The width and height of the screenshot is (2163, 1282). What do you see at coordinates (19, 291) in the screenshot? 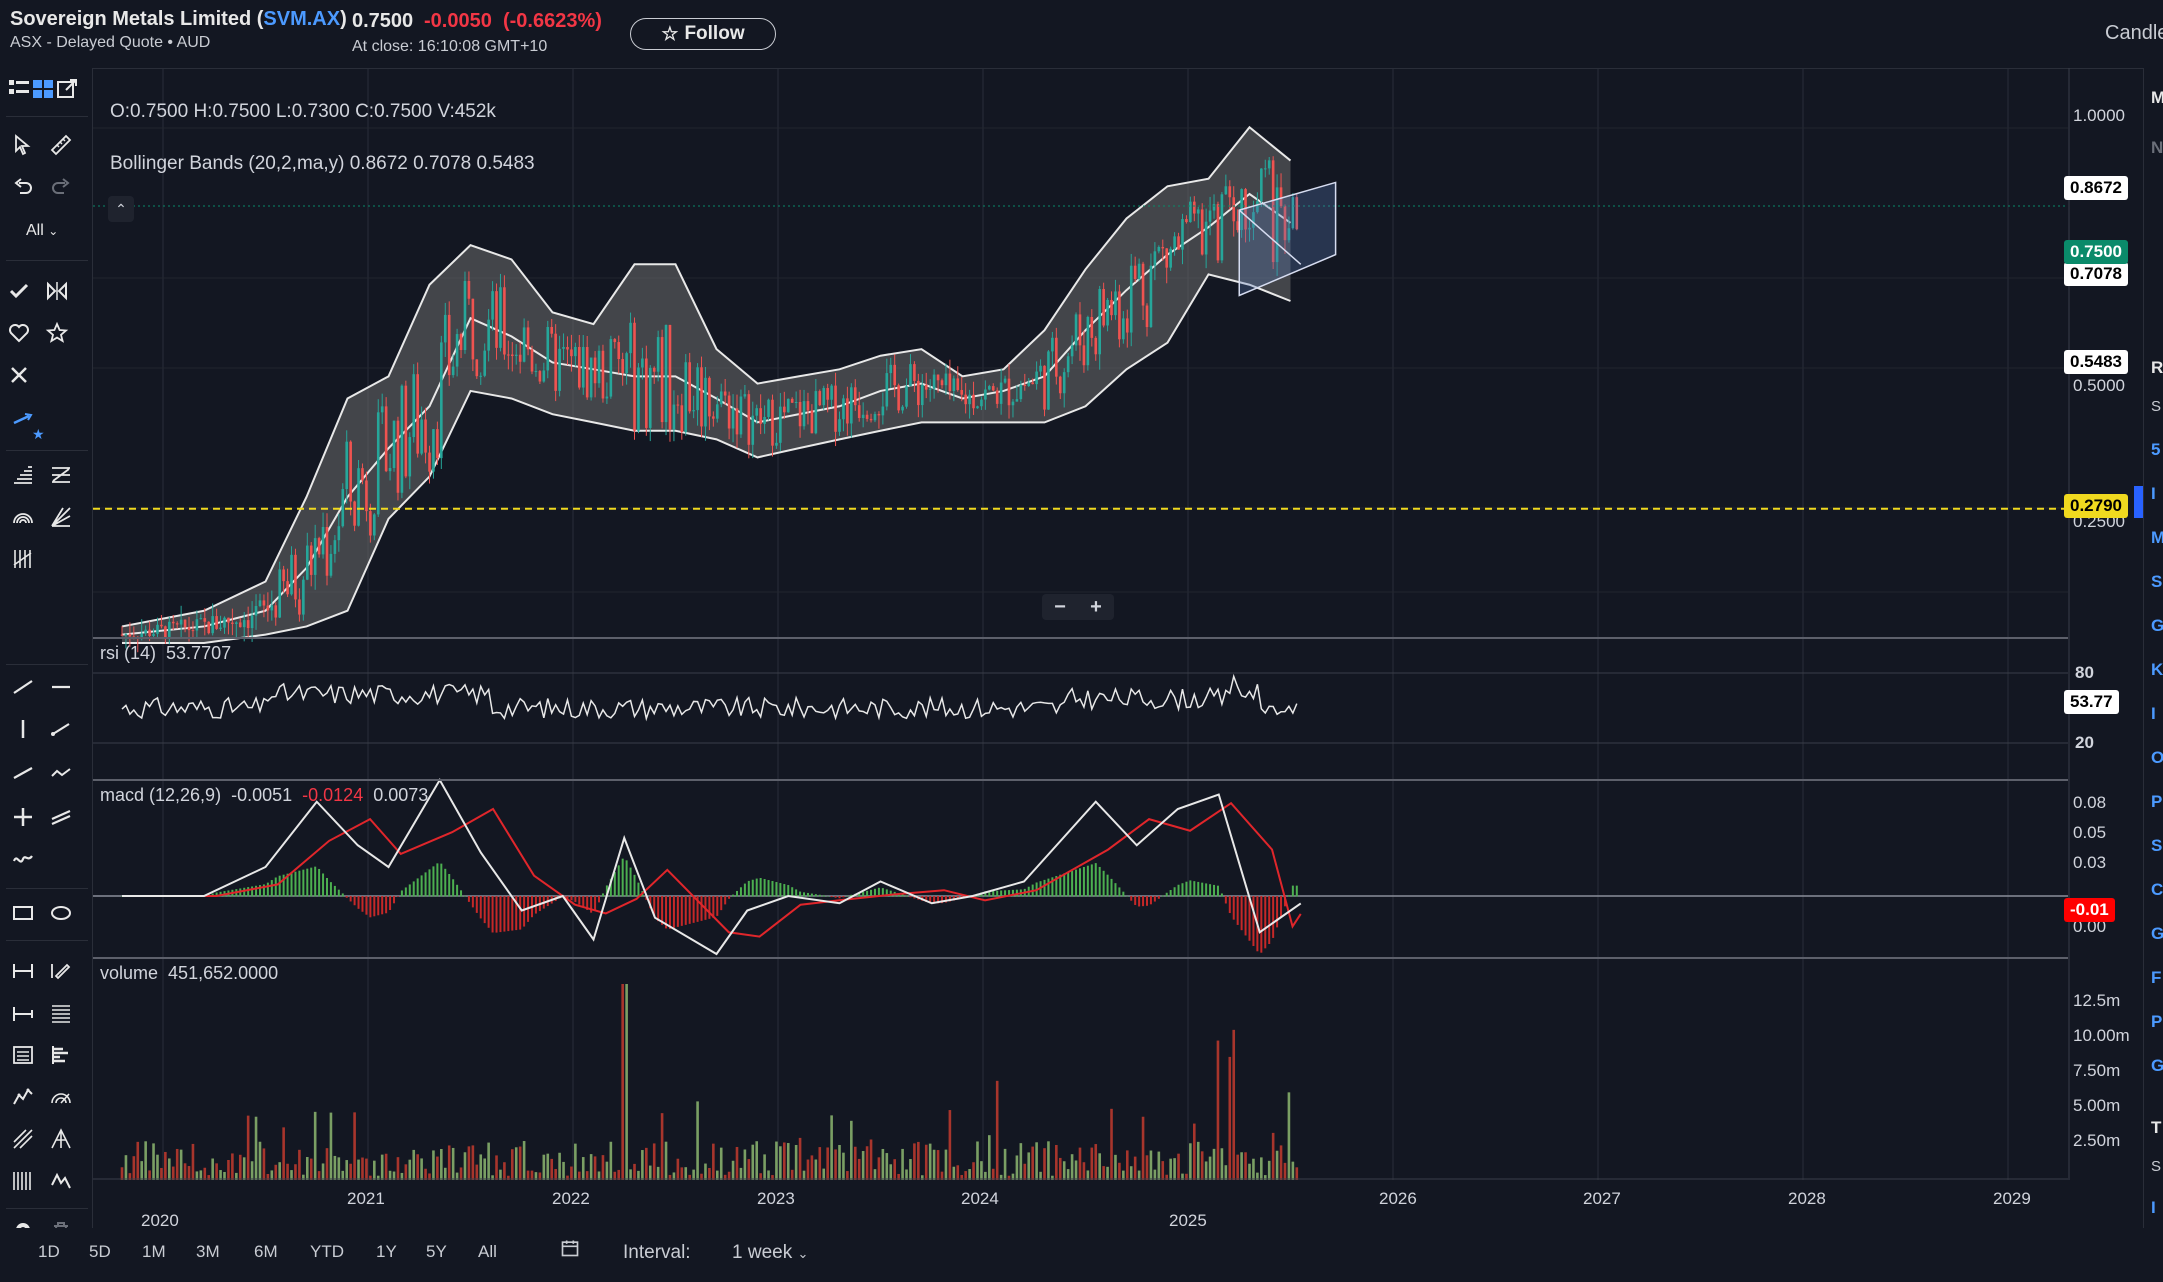
I see `checkmark-icon` at bounding box center [19, 291].